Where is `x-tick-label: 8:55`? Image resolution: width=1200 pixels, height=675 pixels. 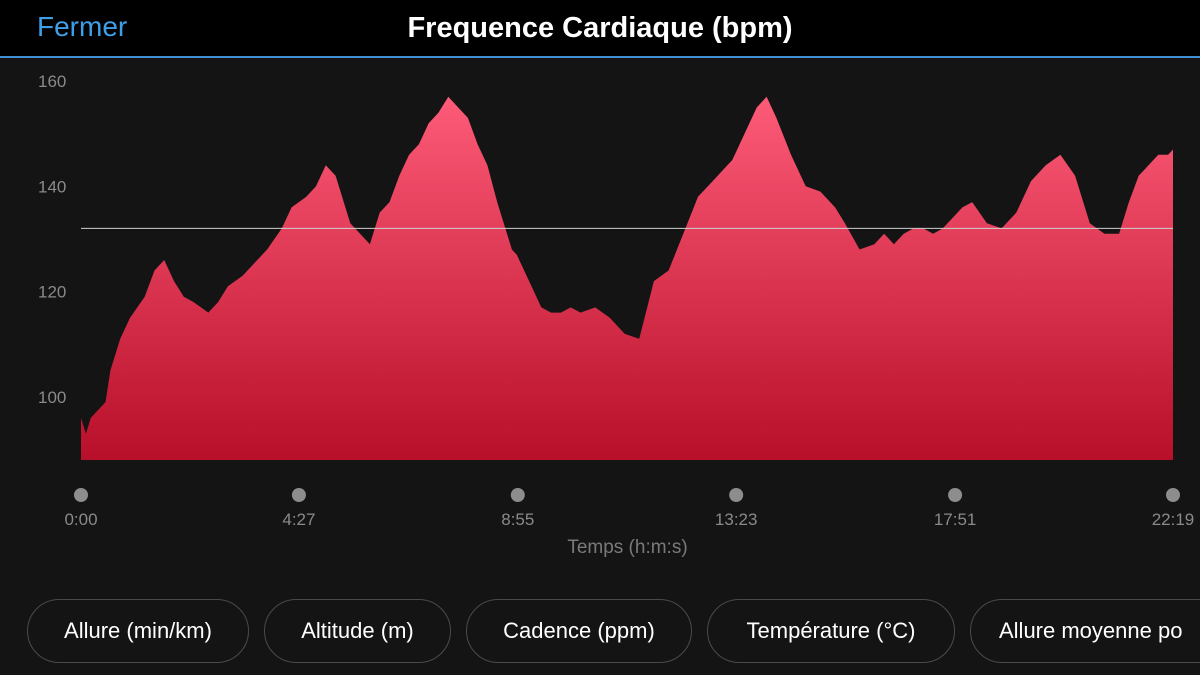
x-tick-label: 8:55 is located at coordinates (517, 519).